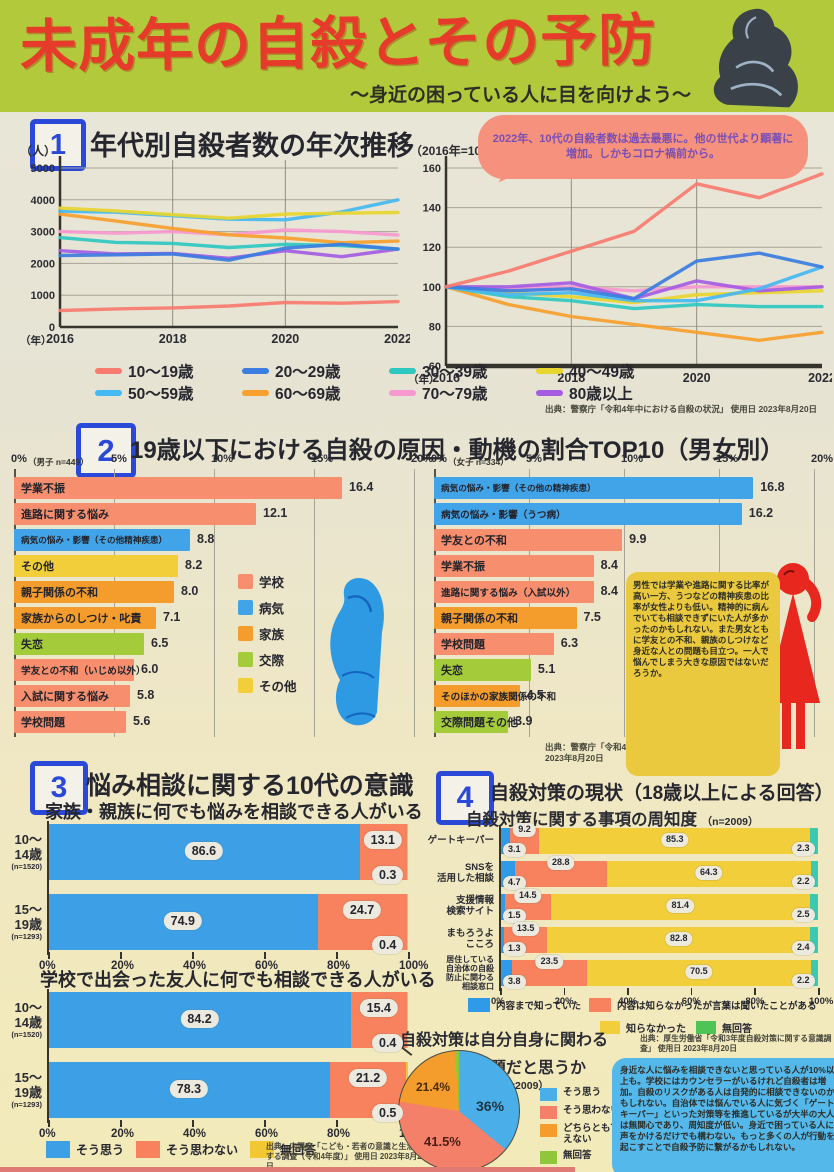 The height and width of the screenshot is (1172, 834). Describe the element at coordinates (803, 915) in the screenshot. I see `value-pill: 2.5` at that location.